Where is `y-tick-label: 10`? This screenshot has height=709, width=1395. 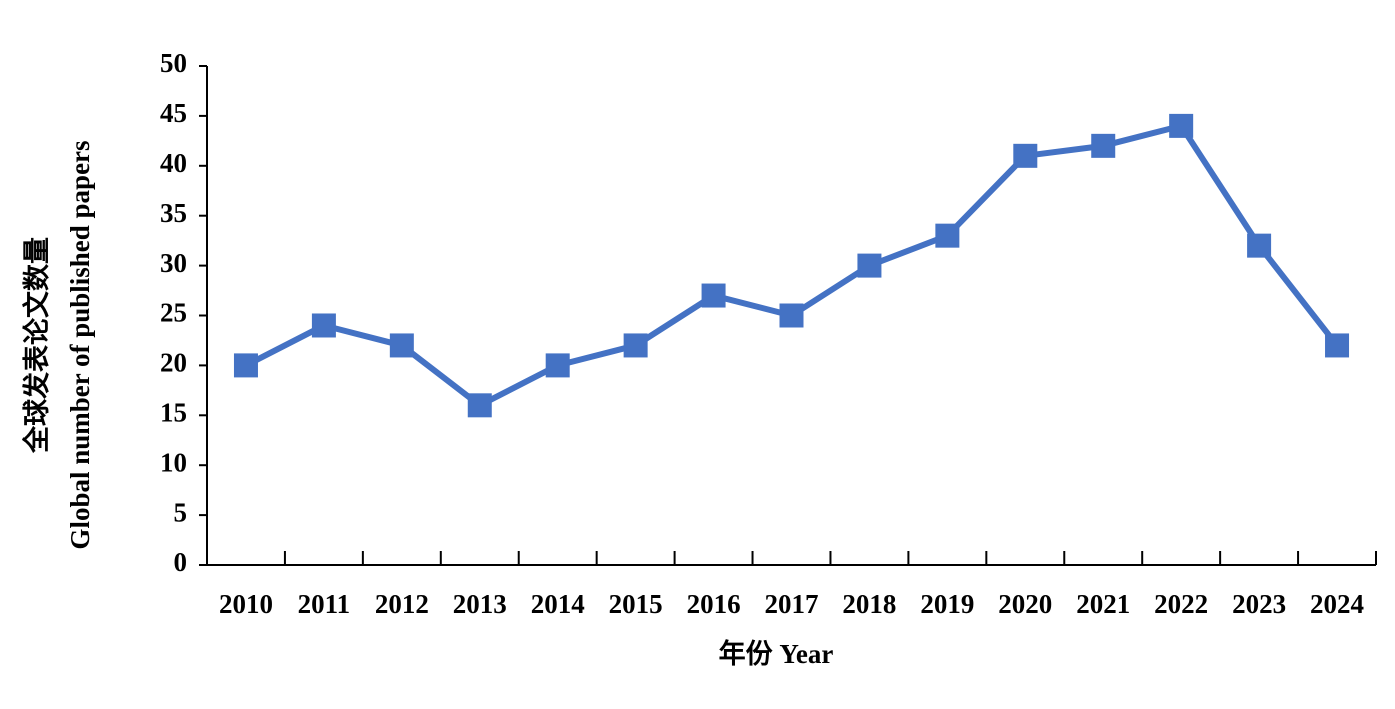 y-tick-label: 10 is located at coordinates (173, 462).